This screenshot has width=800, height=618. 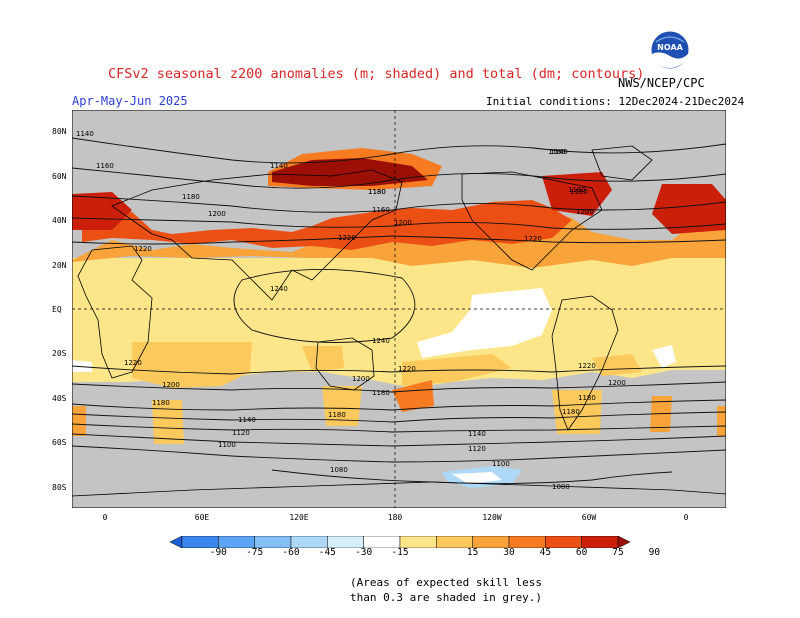 I want to click on europe-asia-outline, so click(x=257, y=235).